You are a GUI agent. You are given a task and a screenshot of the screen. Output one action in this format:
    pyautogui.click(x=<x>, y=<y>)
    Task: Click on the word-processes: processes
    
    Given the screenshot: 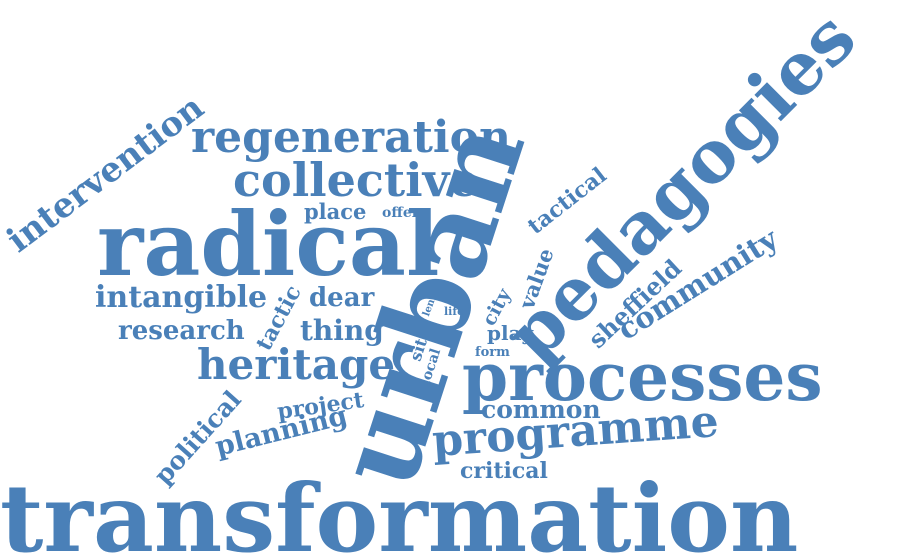 What is the action you would take?
    pyautogui.click(x=642, y=377)
    